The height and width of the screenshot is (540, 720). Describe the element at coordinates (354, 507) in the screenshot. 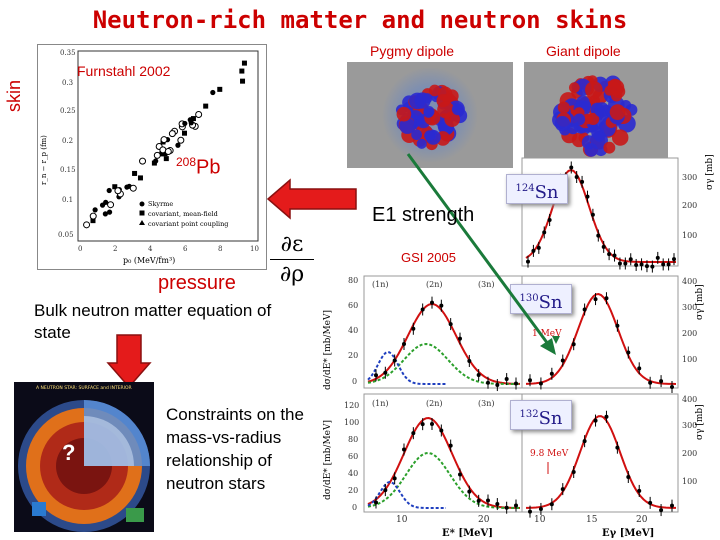

I see `svg-text: 0` at that location.